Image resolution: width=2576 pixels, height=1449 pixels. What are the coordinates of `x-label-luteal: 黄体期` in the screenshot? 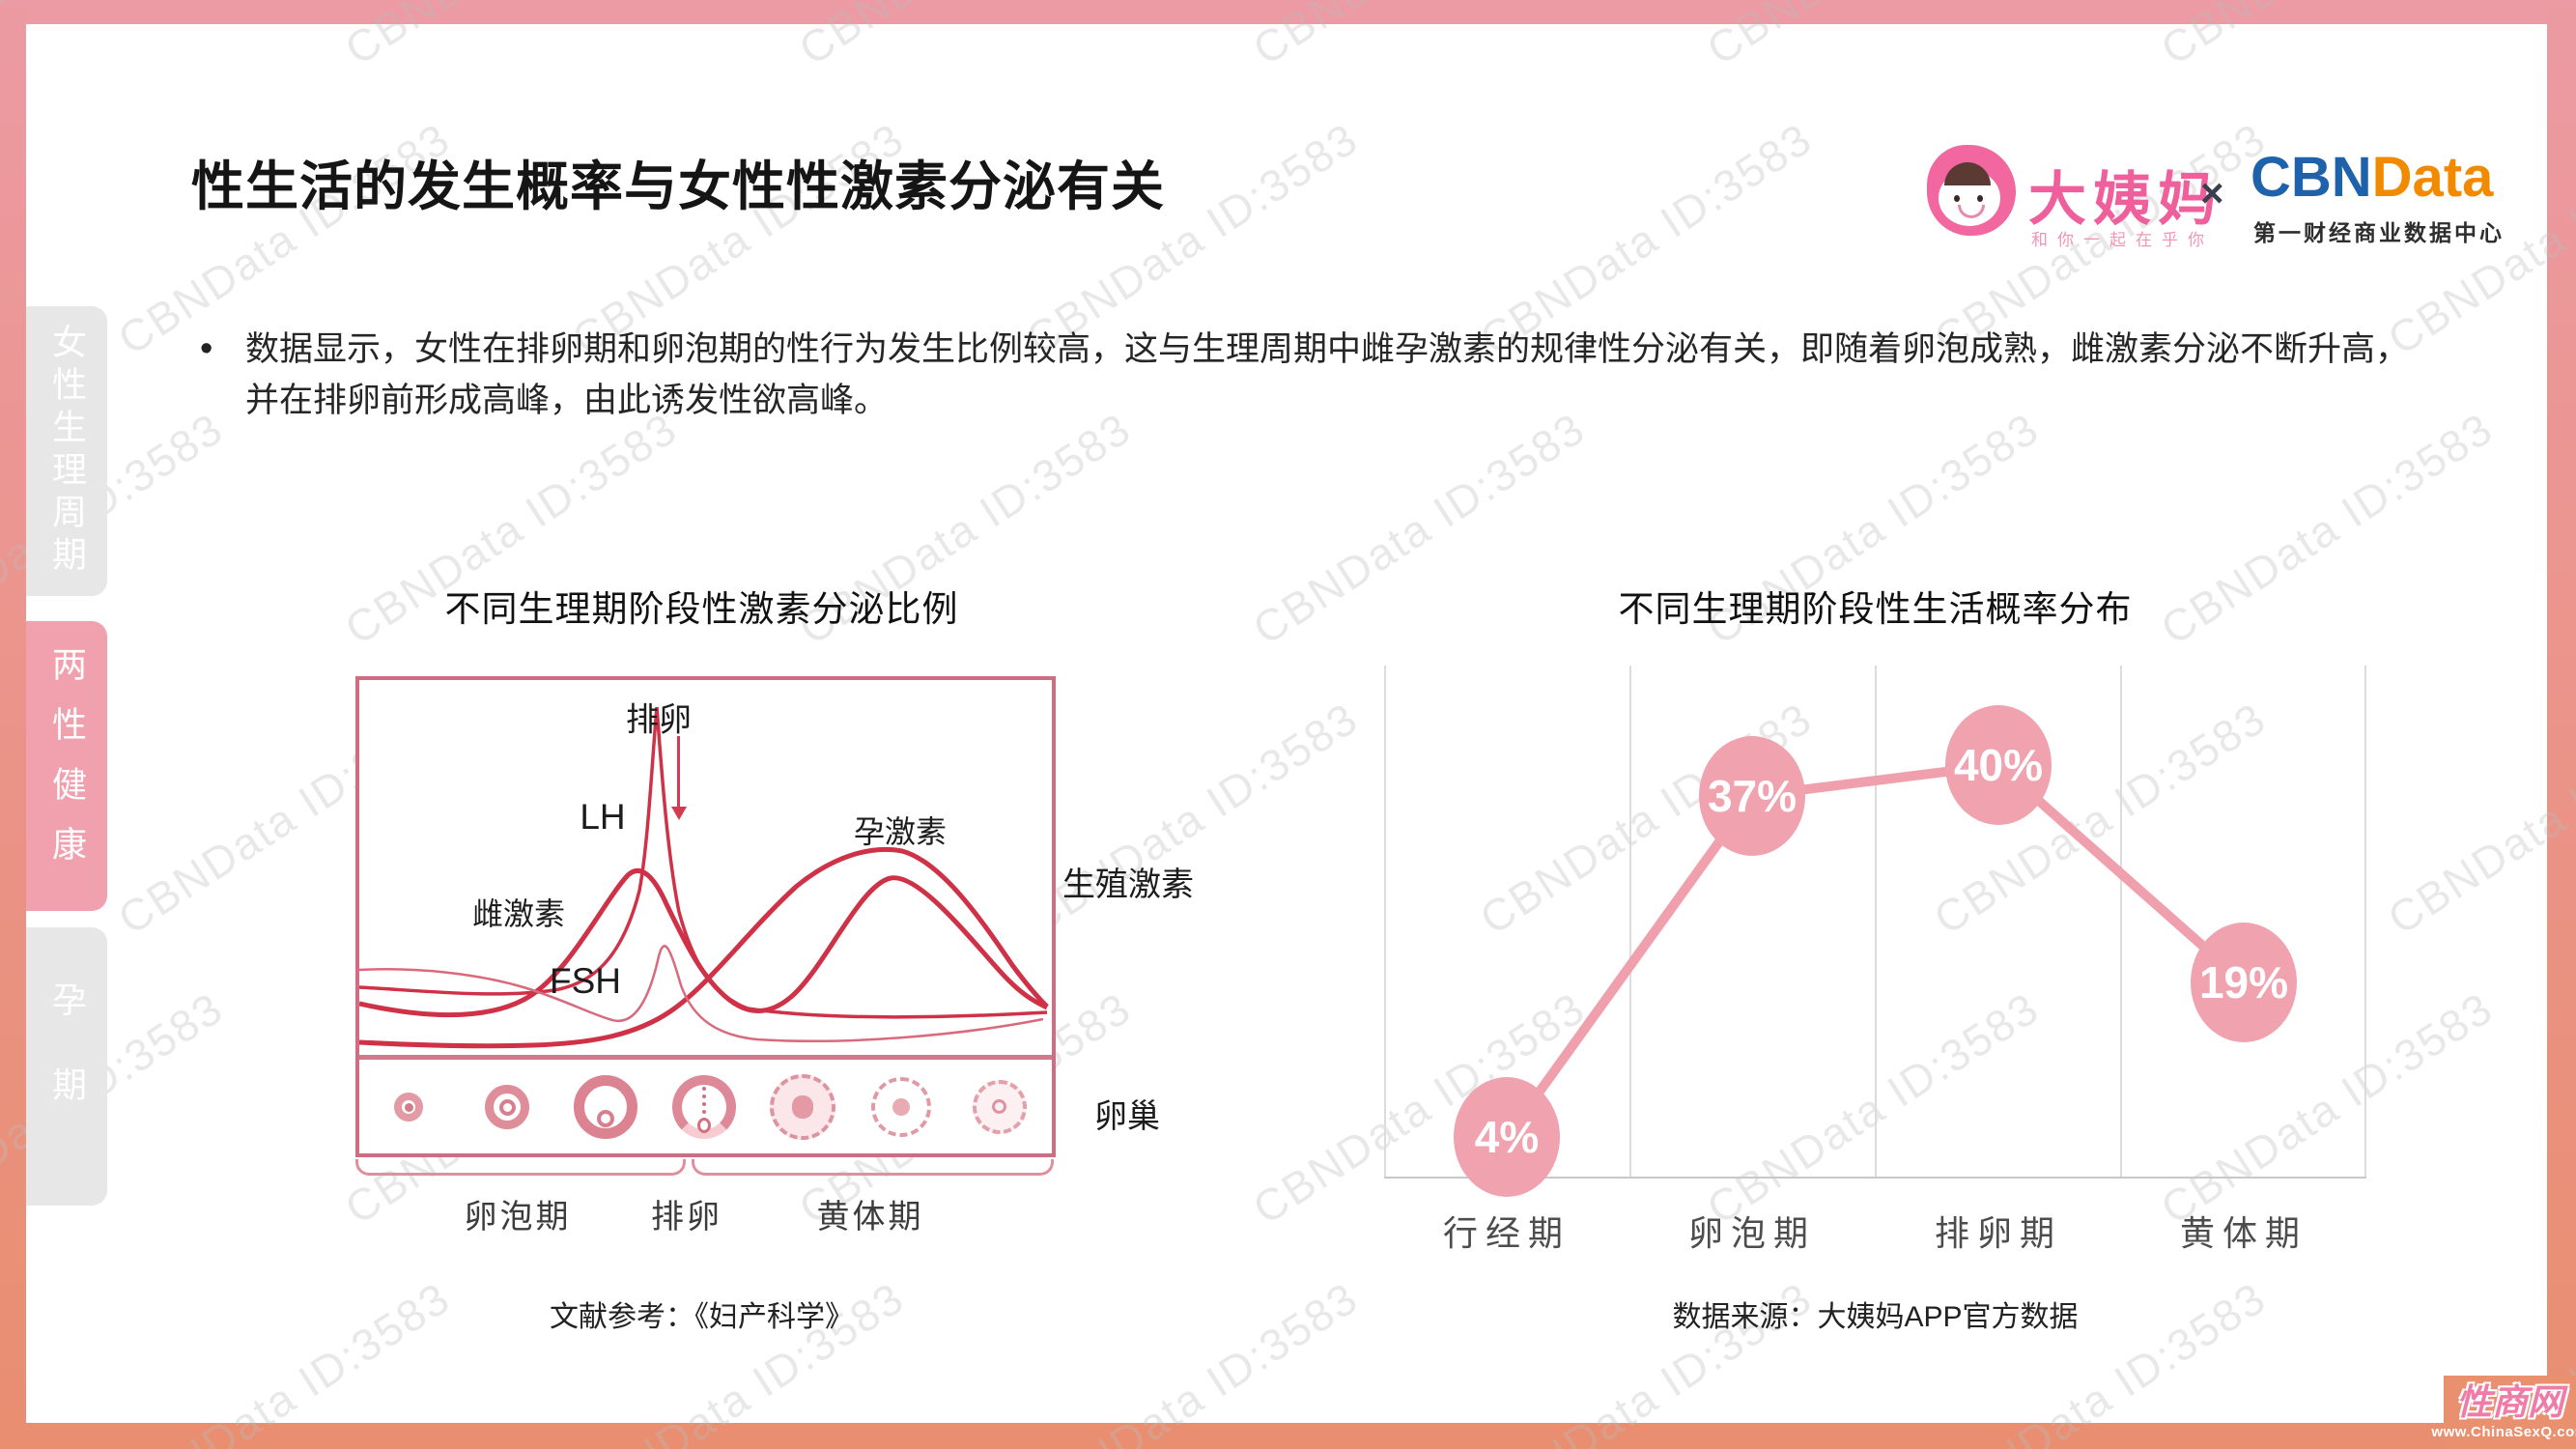 It's located at (2243, 1233).